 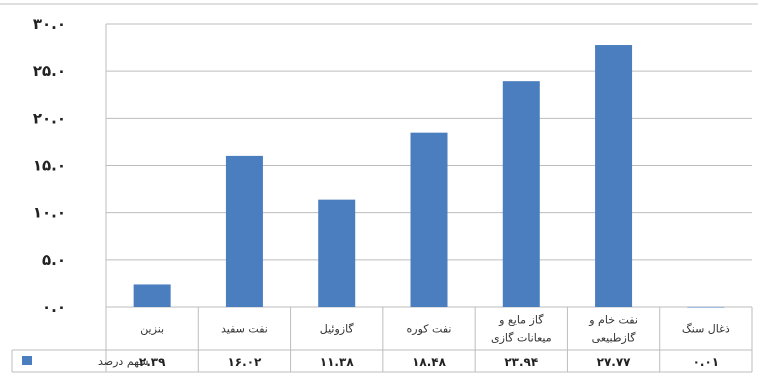 I want to click on value-label: ۱۱.۳۸, so click(x=337, y=362).